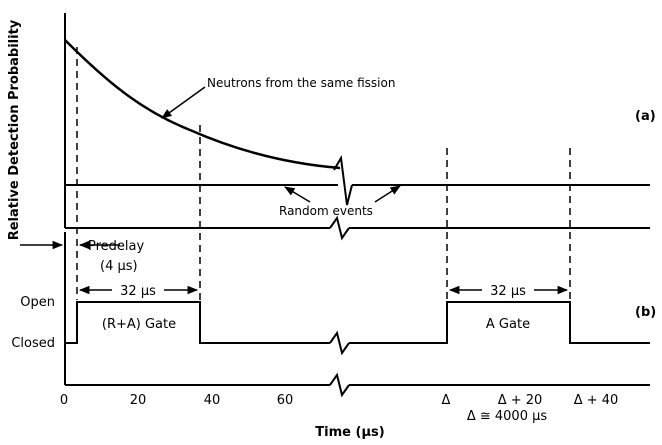  I want to click on x-tick-label: 20, so click(138, 400).